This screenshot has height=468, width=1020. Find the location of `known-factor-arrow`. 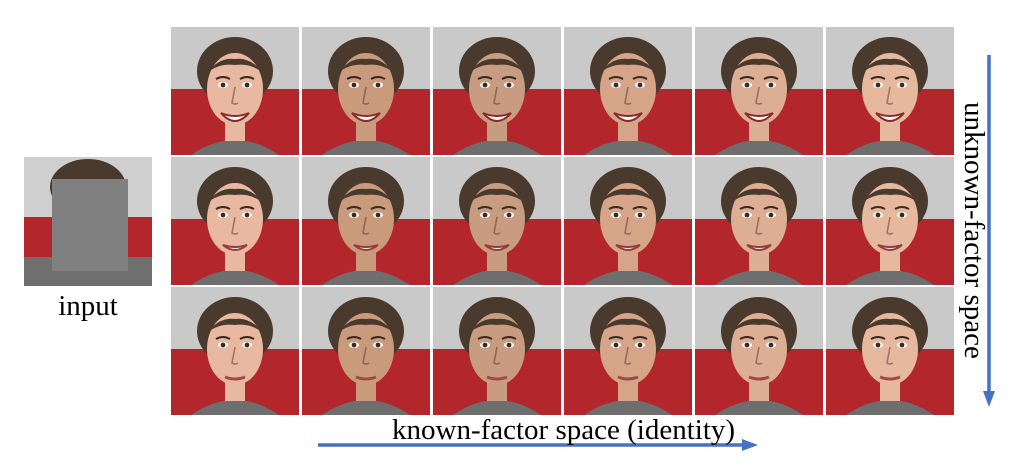

known-factor-arrow is located at coordinates (538, 445).